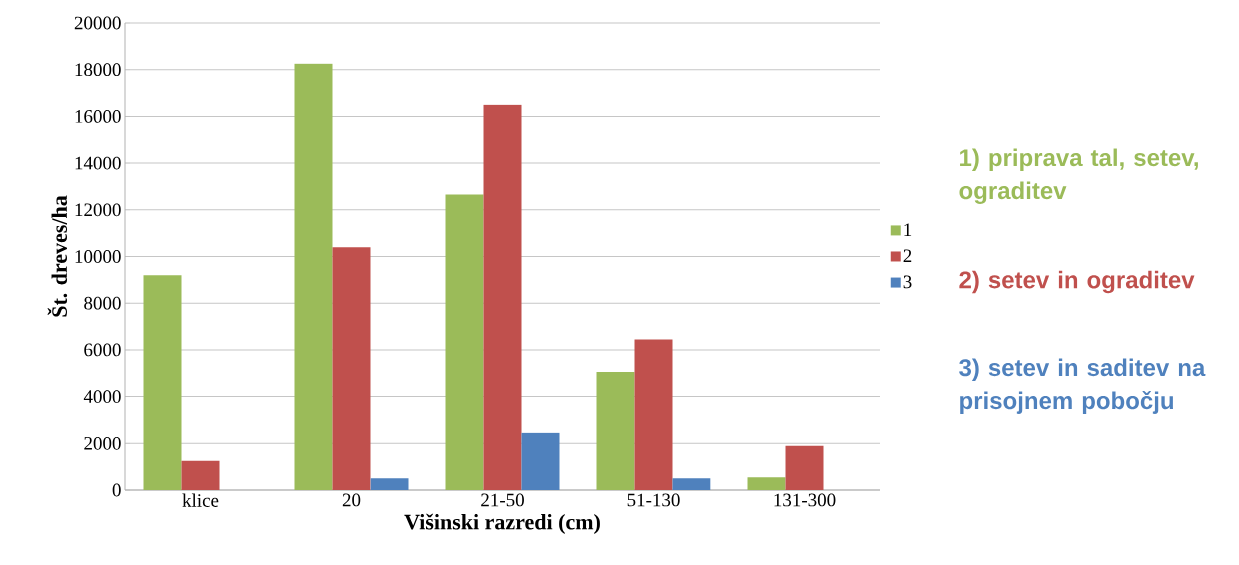 This screenshot has width=1239, height=565. I want to click on y-tick-label: 8000, so click(102, 303).